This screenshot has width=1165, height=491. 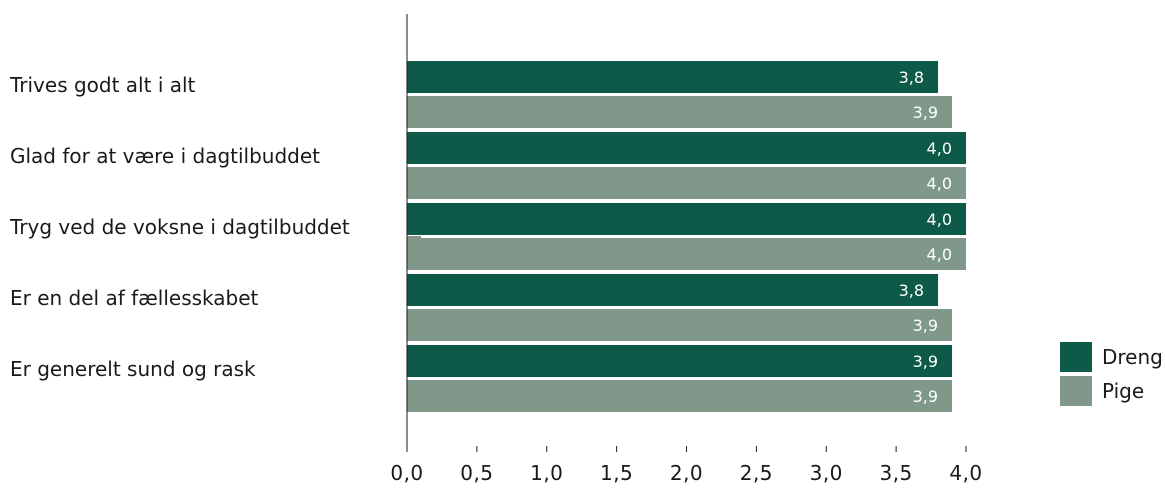 I want to click on x-tick-label: 1,5, so click(x=616, y=473).